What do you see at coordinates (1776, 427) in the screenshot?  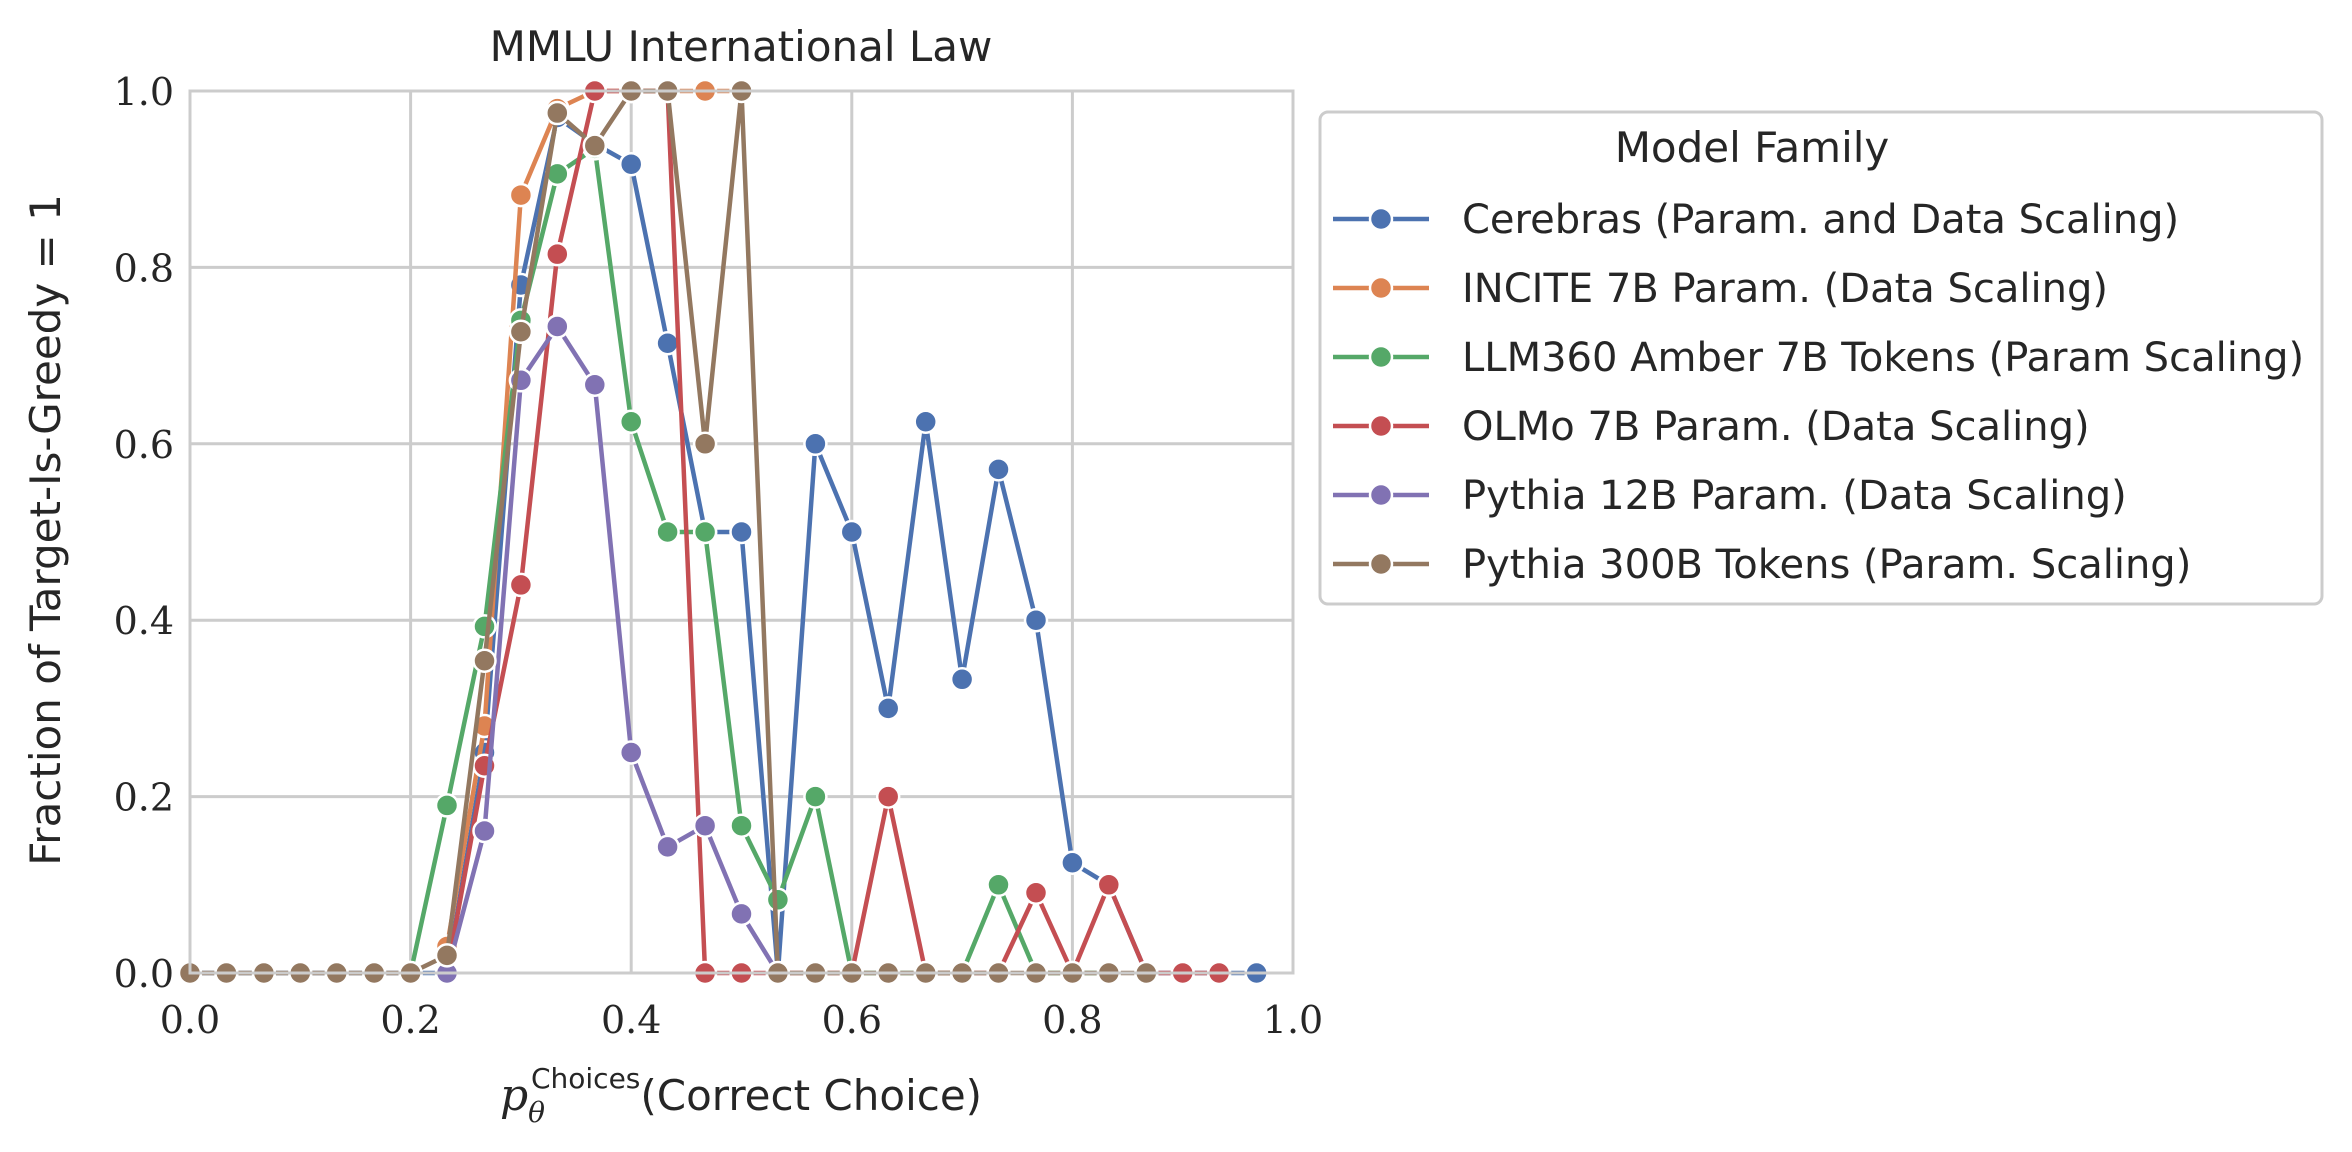 I see `legend-label: OLMo 7B Param. (Data Scaling)` at bounding box center [1776, 427].